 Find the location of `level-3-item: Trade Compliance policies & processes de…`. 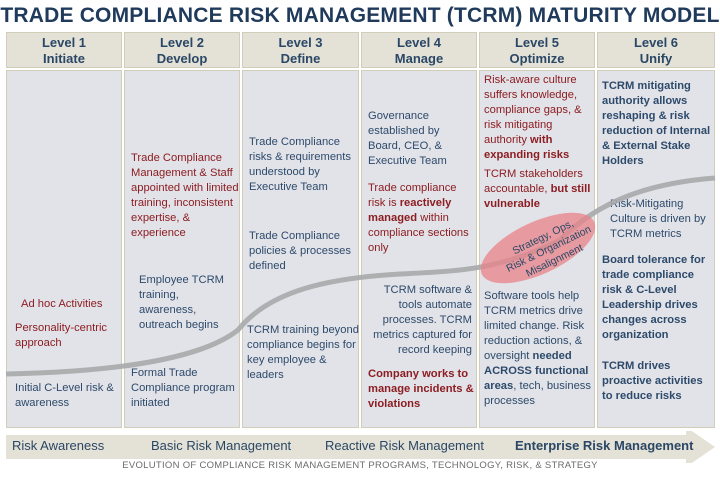

level-3-item: Trade Compliance policies & processes de… is located at coordinates (300, 251).